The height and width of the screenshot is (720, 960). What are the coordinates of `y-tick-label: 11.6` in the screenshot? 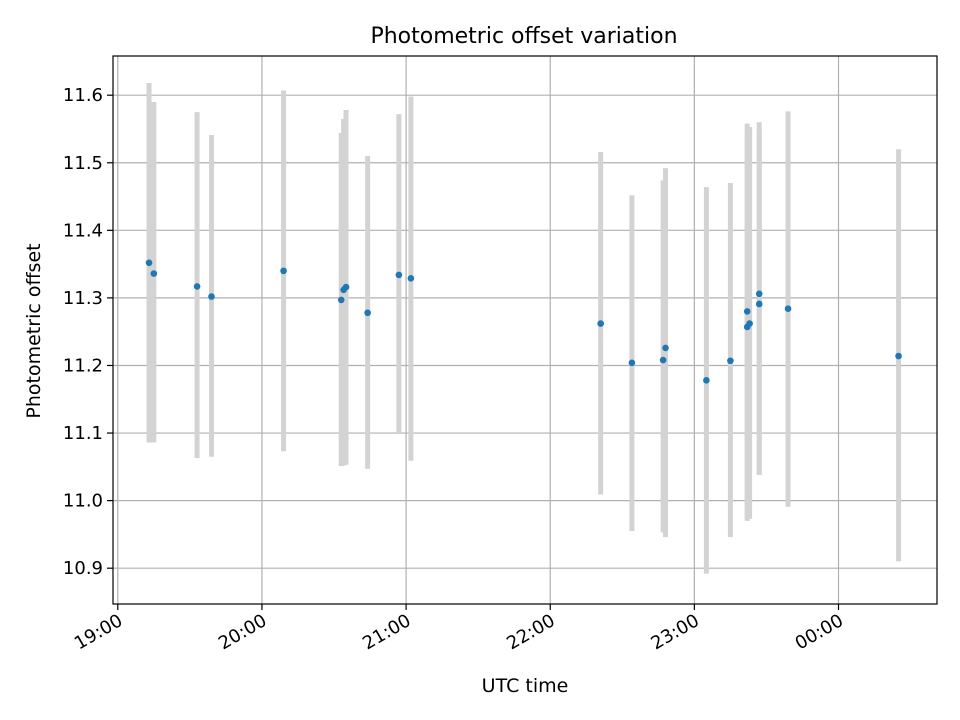 It's located at (83, 95).